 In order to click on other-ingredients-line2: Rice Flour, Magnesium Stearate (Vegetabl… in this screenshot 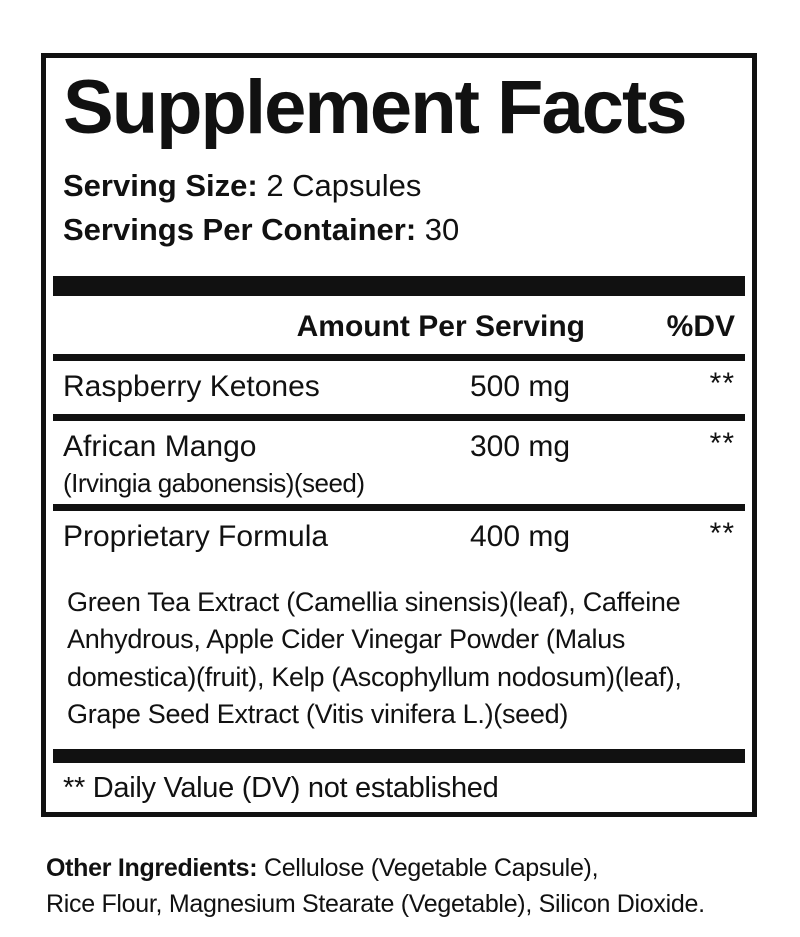, I will do `click(375, 903)`.